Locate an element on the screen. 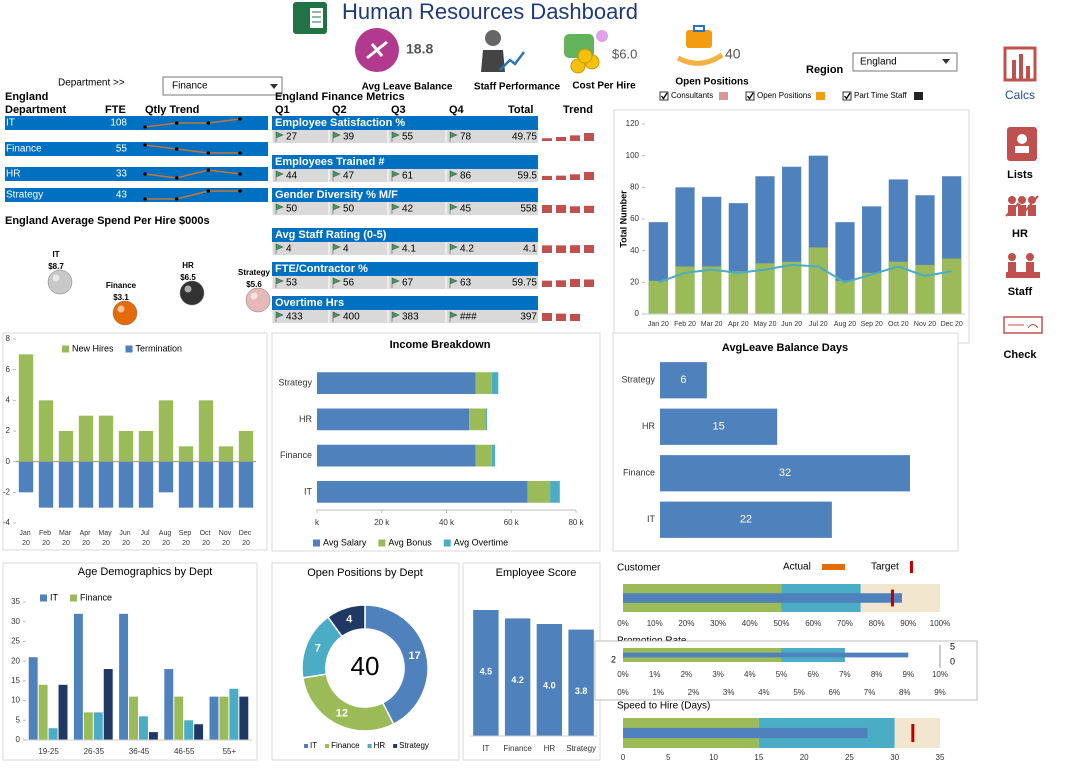  legend-label: Finance is located at coordinates (345, 745).